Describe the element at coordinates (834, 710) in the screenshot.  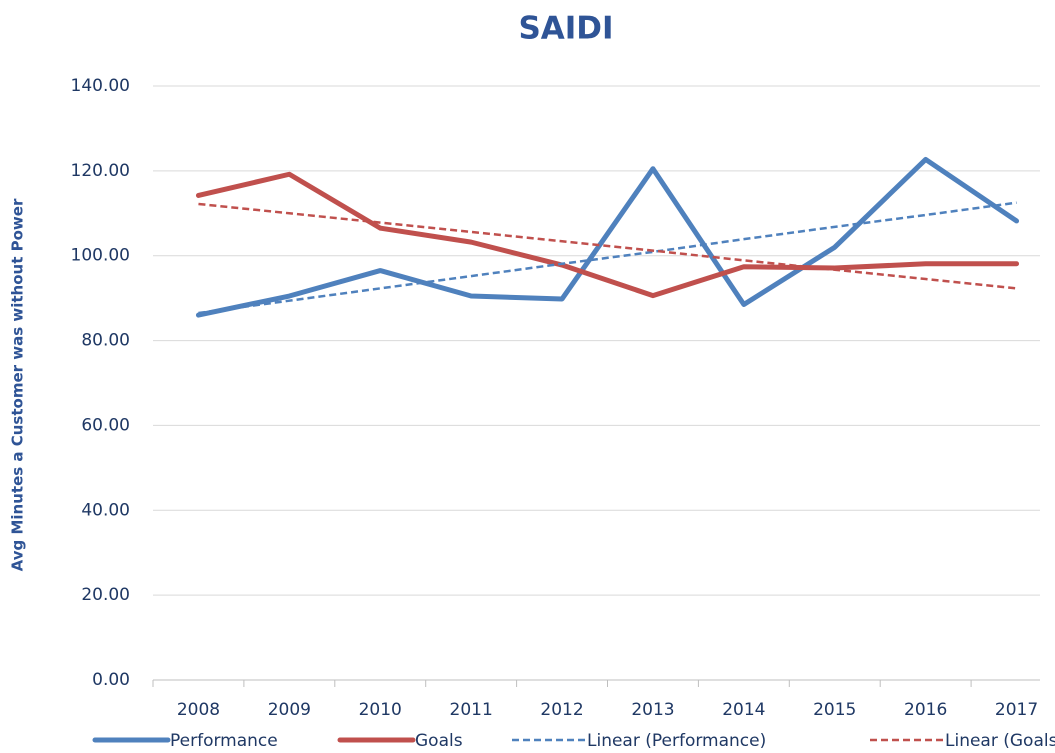
I see `x-tick-label: 2015` at that location.